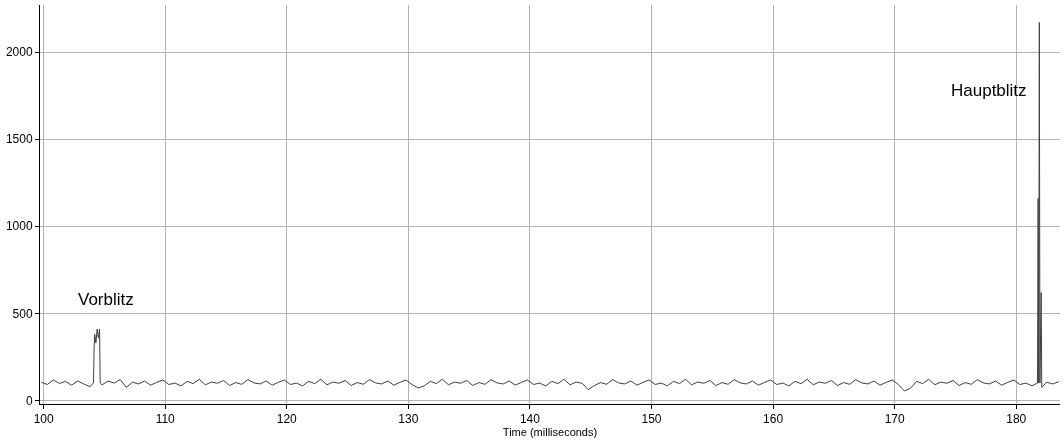  Describe the element at coordinates (19, 226) in the screenshot. I see `y-tick-label: 1000` at that location.